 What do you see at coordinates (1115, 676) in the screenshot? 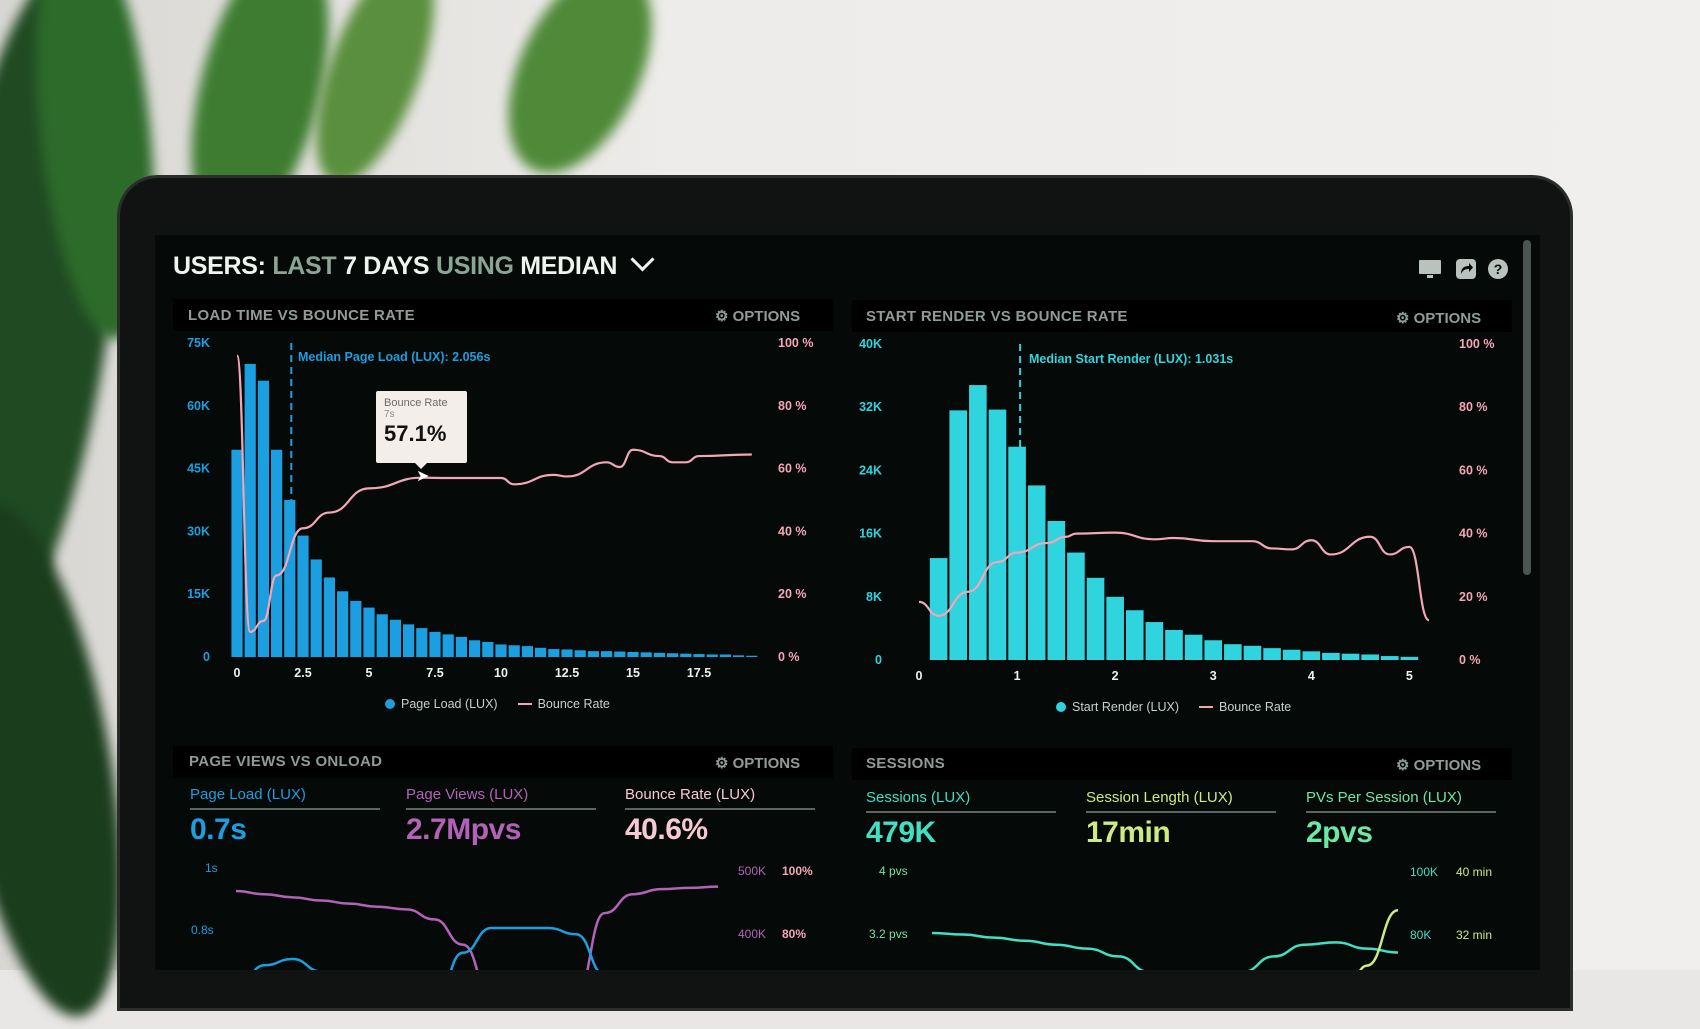
I see `x-axis-tick: 2` at bounding box center [1115, 676].